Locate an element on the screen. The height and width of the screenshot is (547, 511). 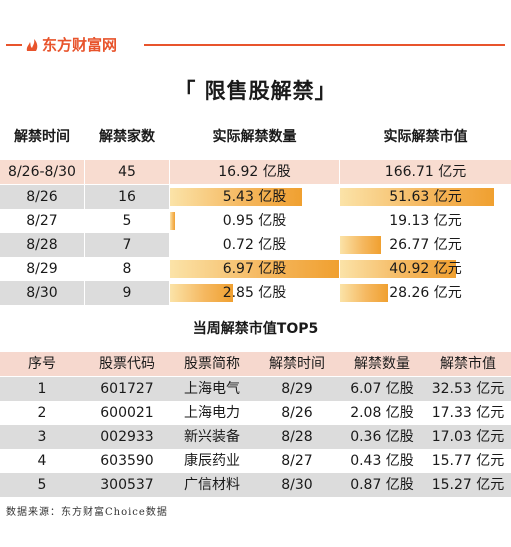
summary-value: 166.71 亿元 is located at coordinates (425, 172).